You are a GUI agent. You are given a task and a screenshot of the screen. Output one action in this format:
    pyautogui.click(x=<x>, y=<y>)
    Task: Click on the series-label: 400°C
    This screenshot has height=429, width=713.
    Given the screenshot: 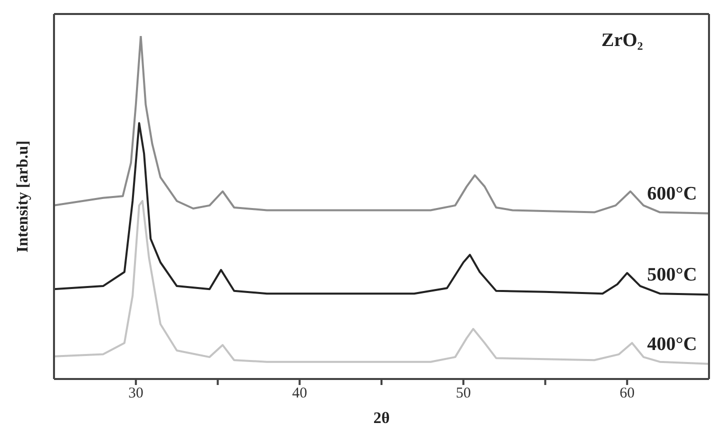 What is the action you would take?
    pyautogui.click(x=672, y=344)
    